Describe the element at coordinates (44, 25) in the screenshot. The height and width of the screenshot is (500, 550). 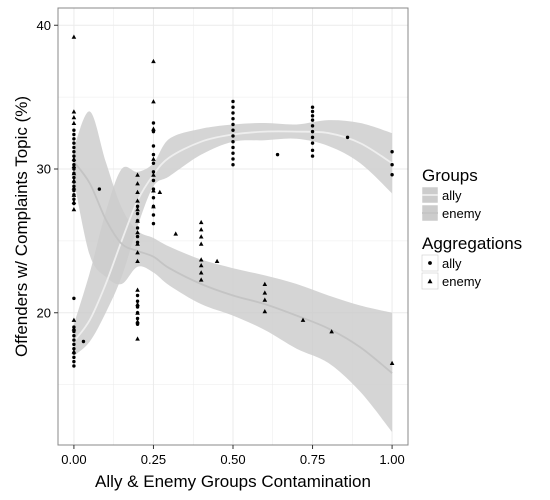
I see `y-tick-label: 40` at that location.